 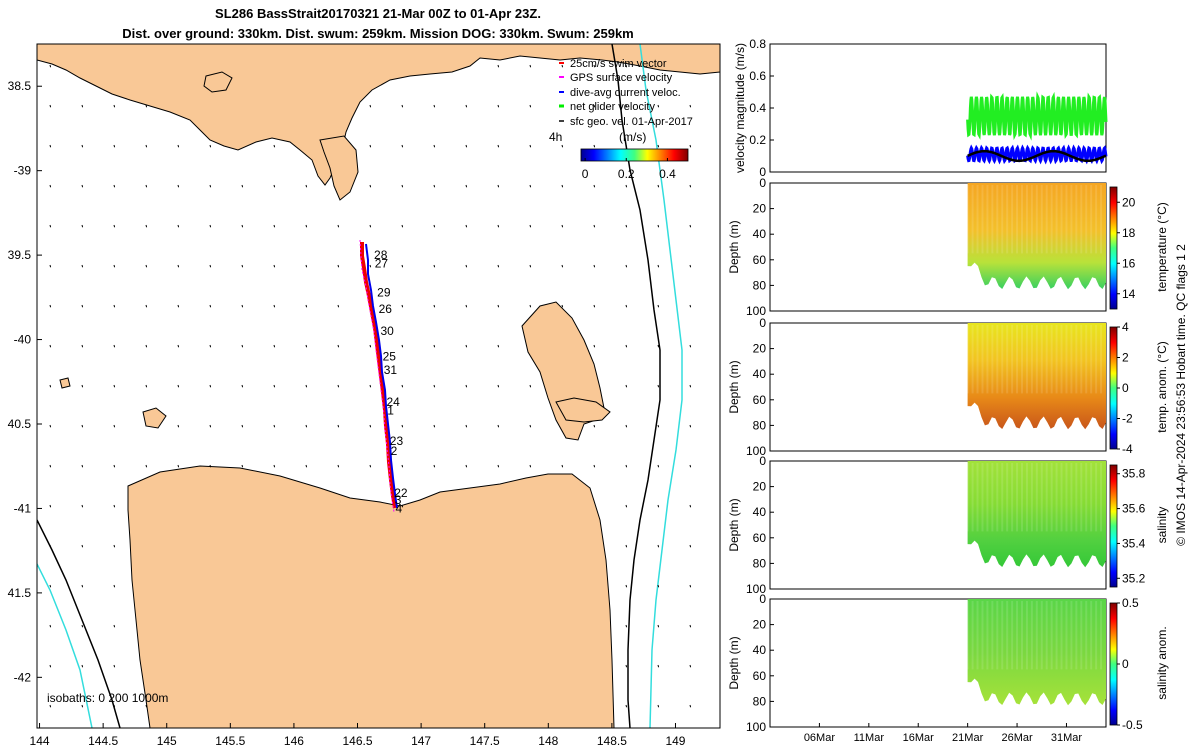 What do you see at coordinates (40, 741) in the screenshot?
I see `map-xtick-label: 144` at bounding box center [40, 741].